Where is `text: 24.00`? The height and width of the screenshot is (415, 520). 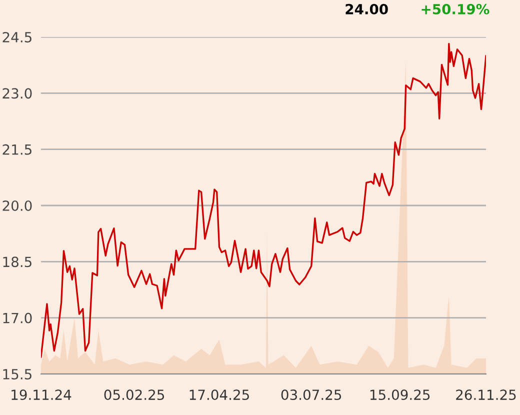
text: 24.00 is located at coordinates (367, 9).